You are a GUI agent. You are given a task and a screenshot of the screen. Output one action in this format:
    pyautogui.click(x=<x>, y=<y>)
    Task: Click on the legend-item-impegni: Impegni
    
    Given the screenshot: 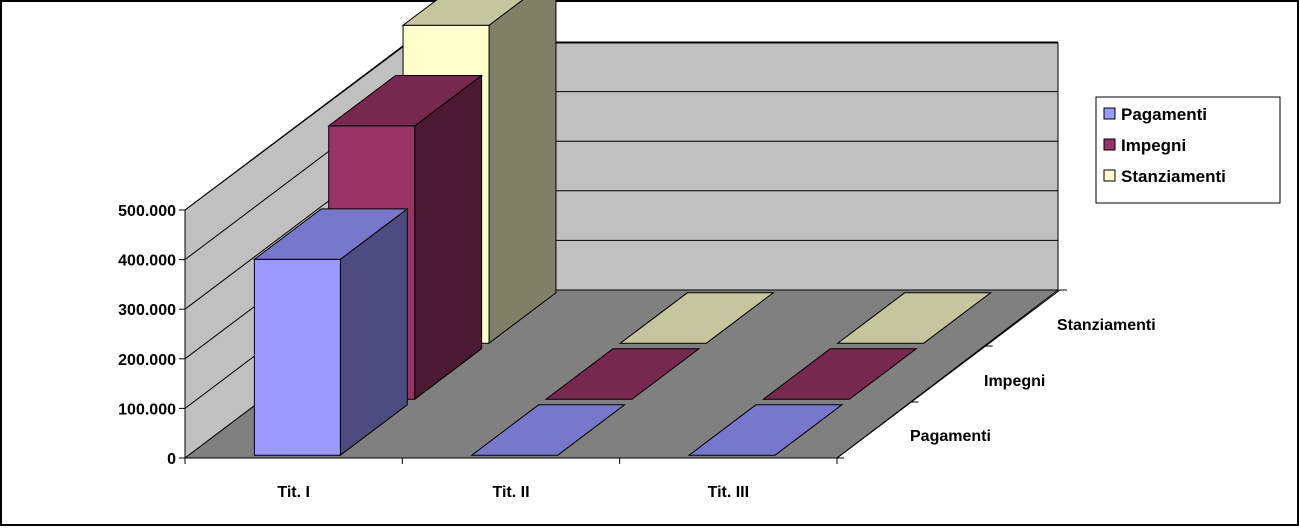 What is the action you would take?
    pyautogui.click(x=1144, y=145)
    